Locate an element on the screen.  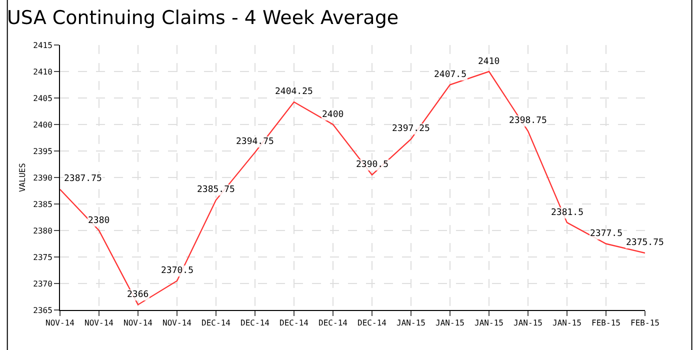
data-label: 2380 is located at coordinates (99, 221).